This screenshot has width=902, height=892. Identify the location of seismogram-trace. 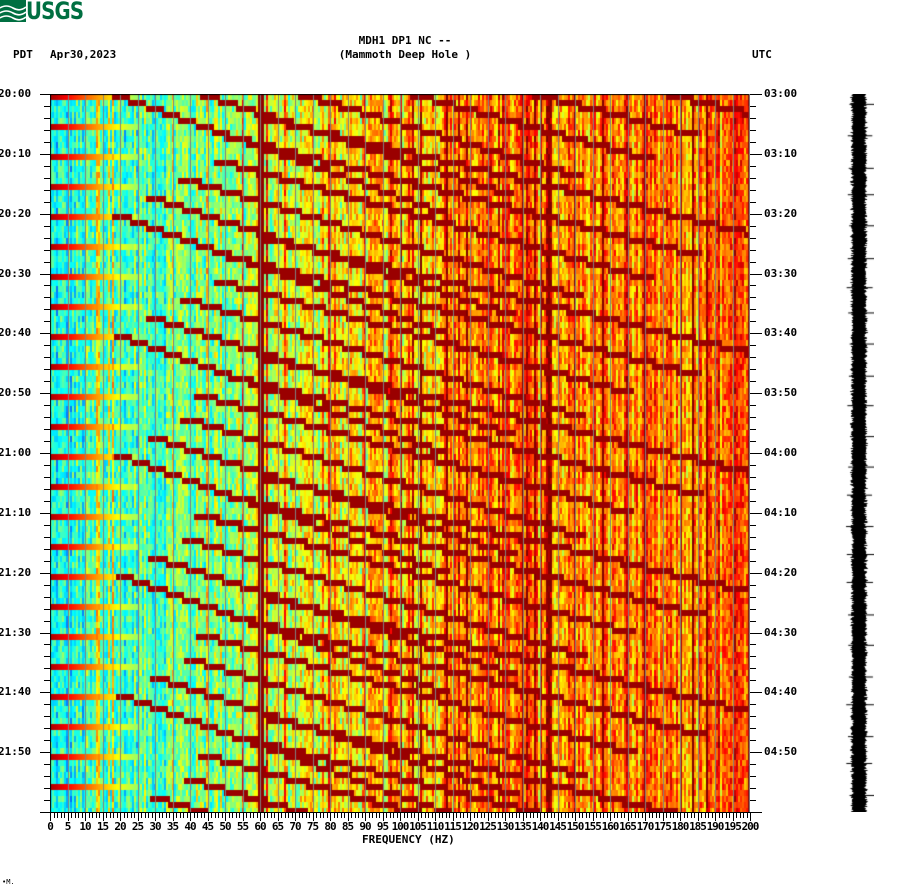
(859, 453).